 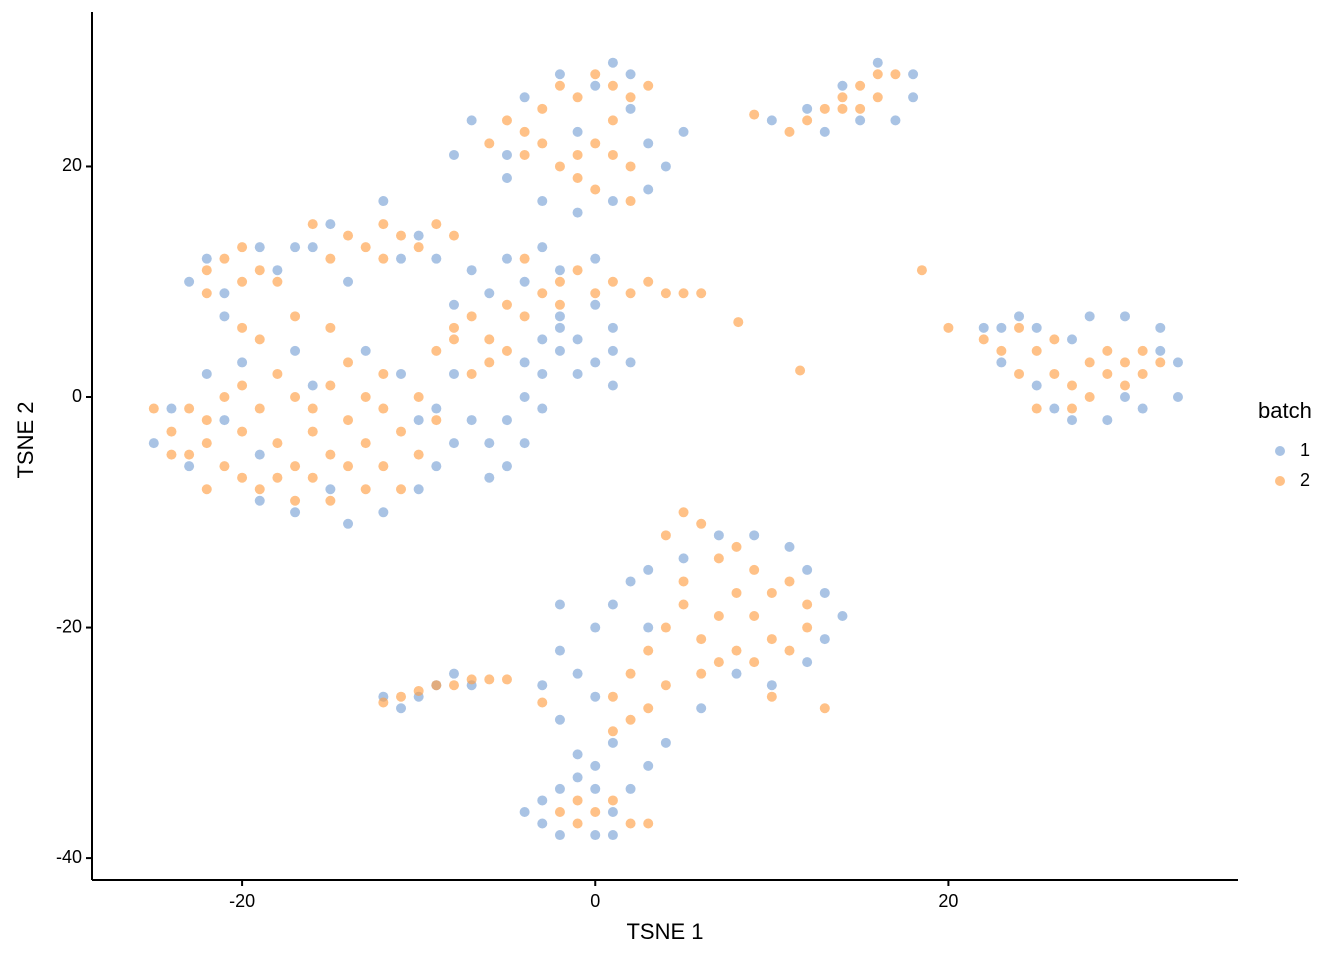 I want to click on y-tick-label: 0, so click(x=77, y=396).